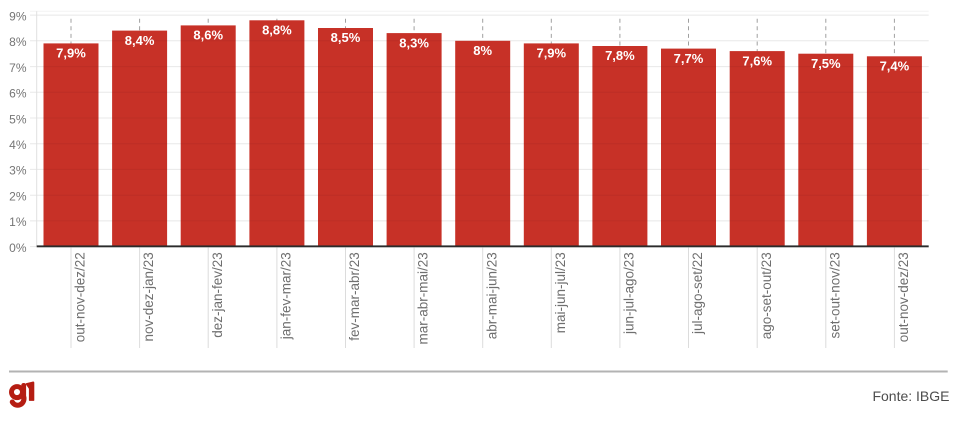 This screenshot has width=968, height=425. What do you see at coordinates (346, 37) in the screenshot?
I see `svg-text: 8,5%` at bounding box center [346, 37].